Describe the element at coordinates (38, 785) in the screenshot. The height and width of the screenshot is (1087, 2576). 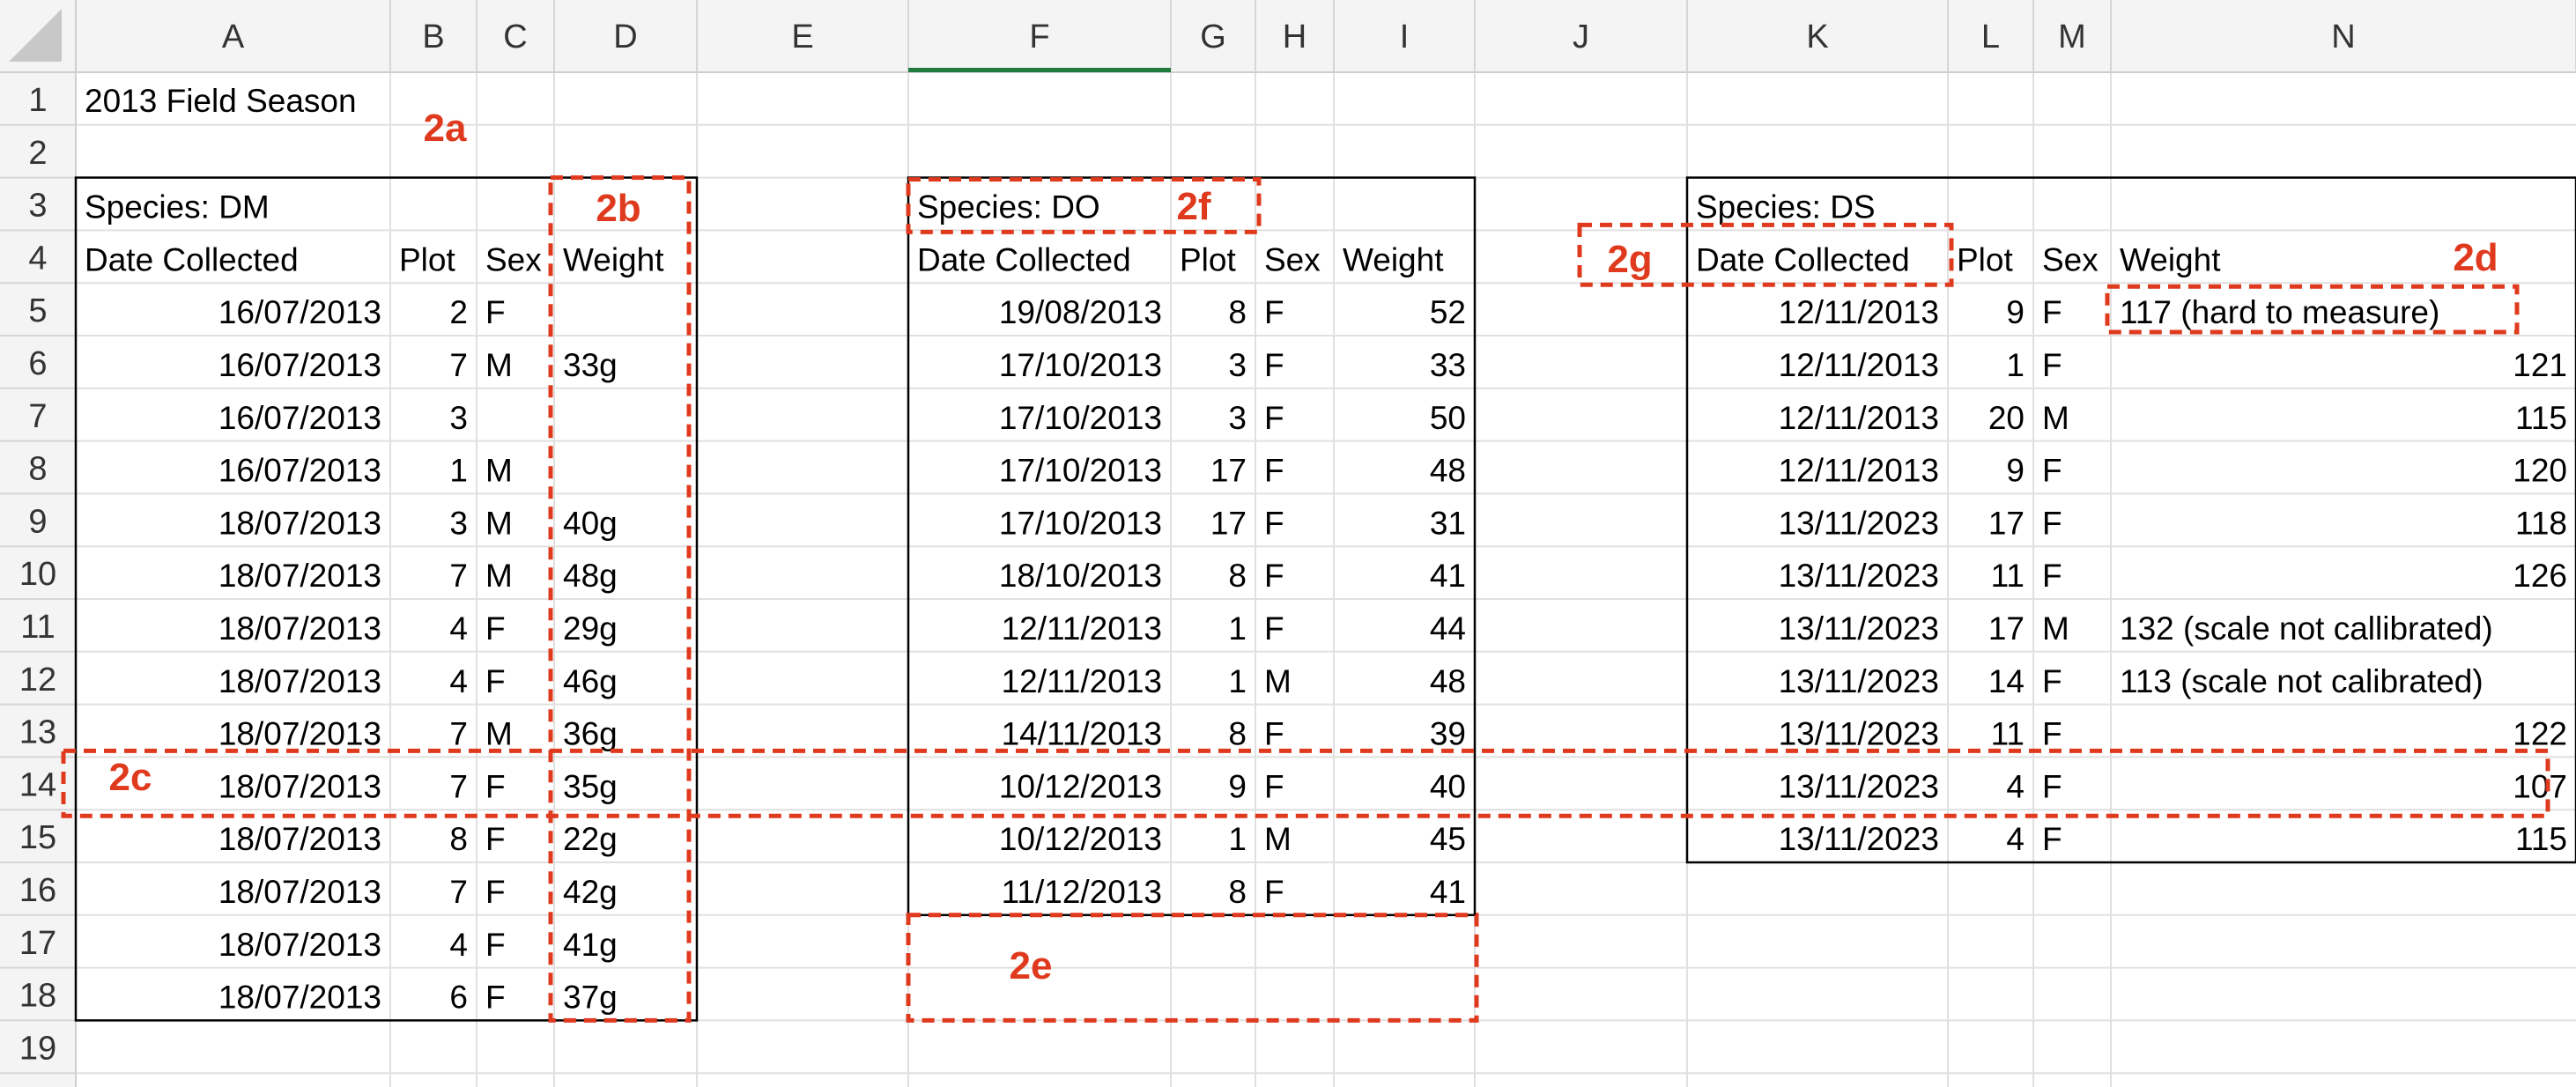
I see `row-header-14: 14` at that location.